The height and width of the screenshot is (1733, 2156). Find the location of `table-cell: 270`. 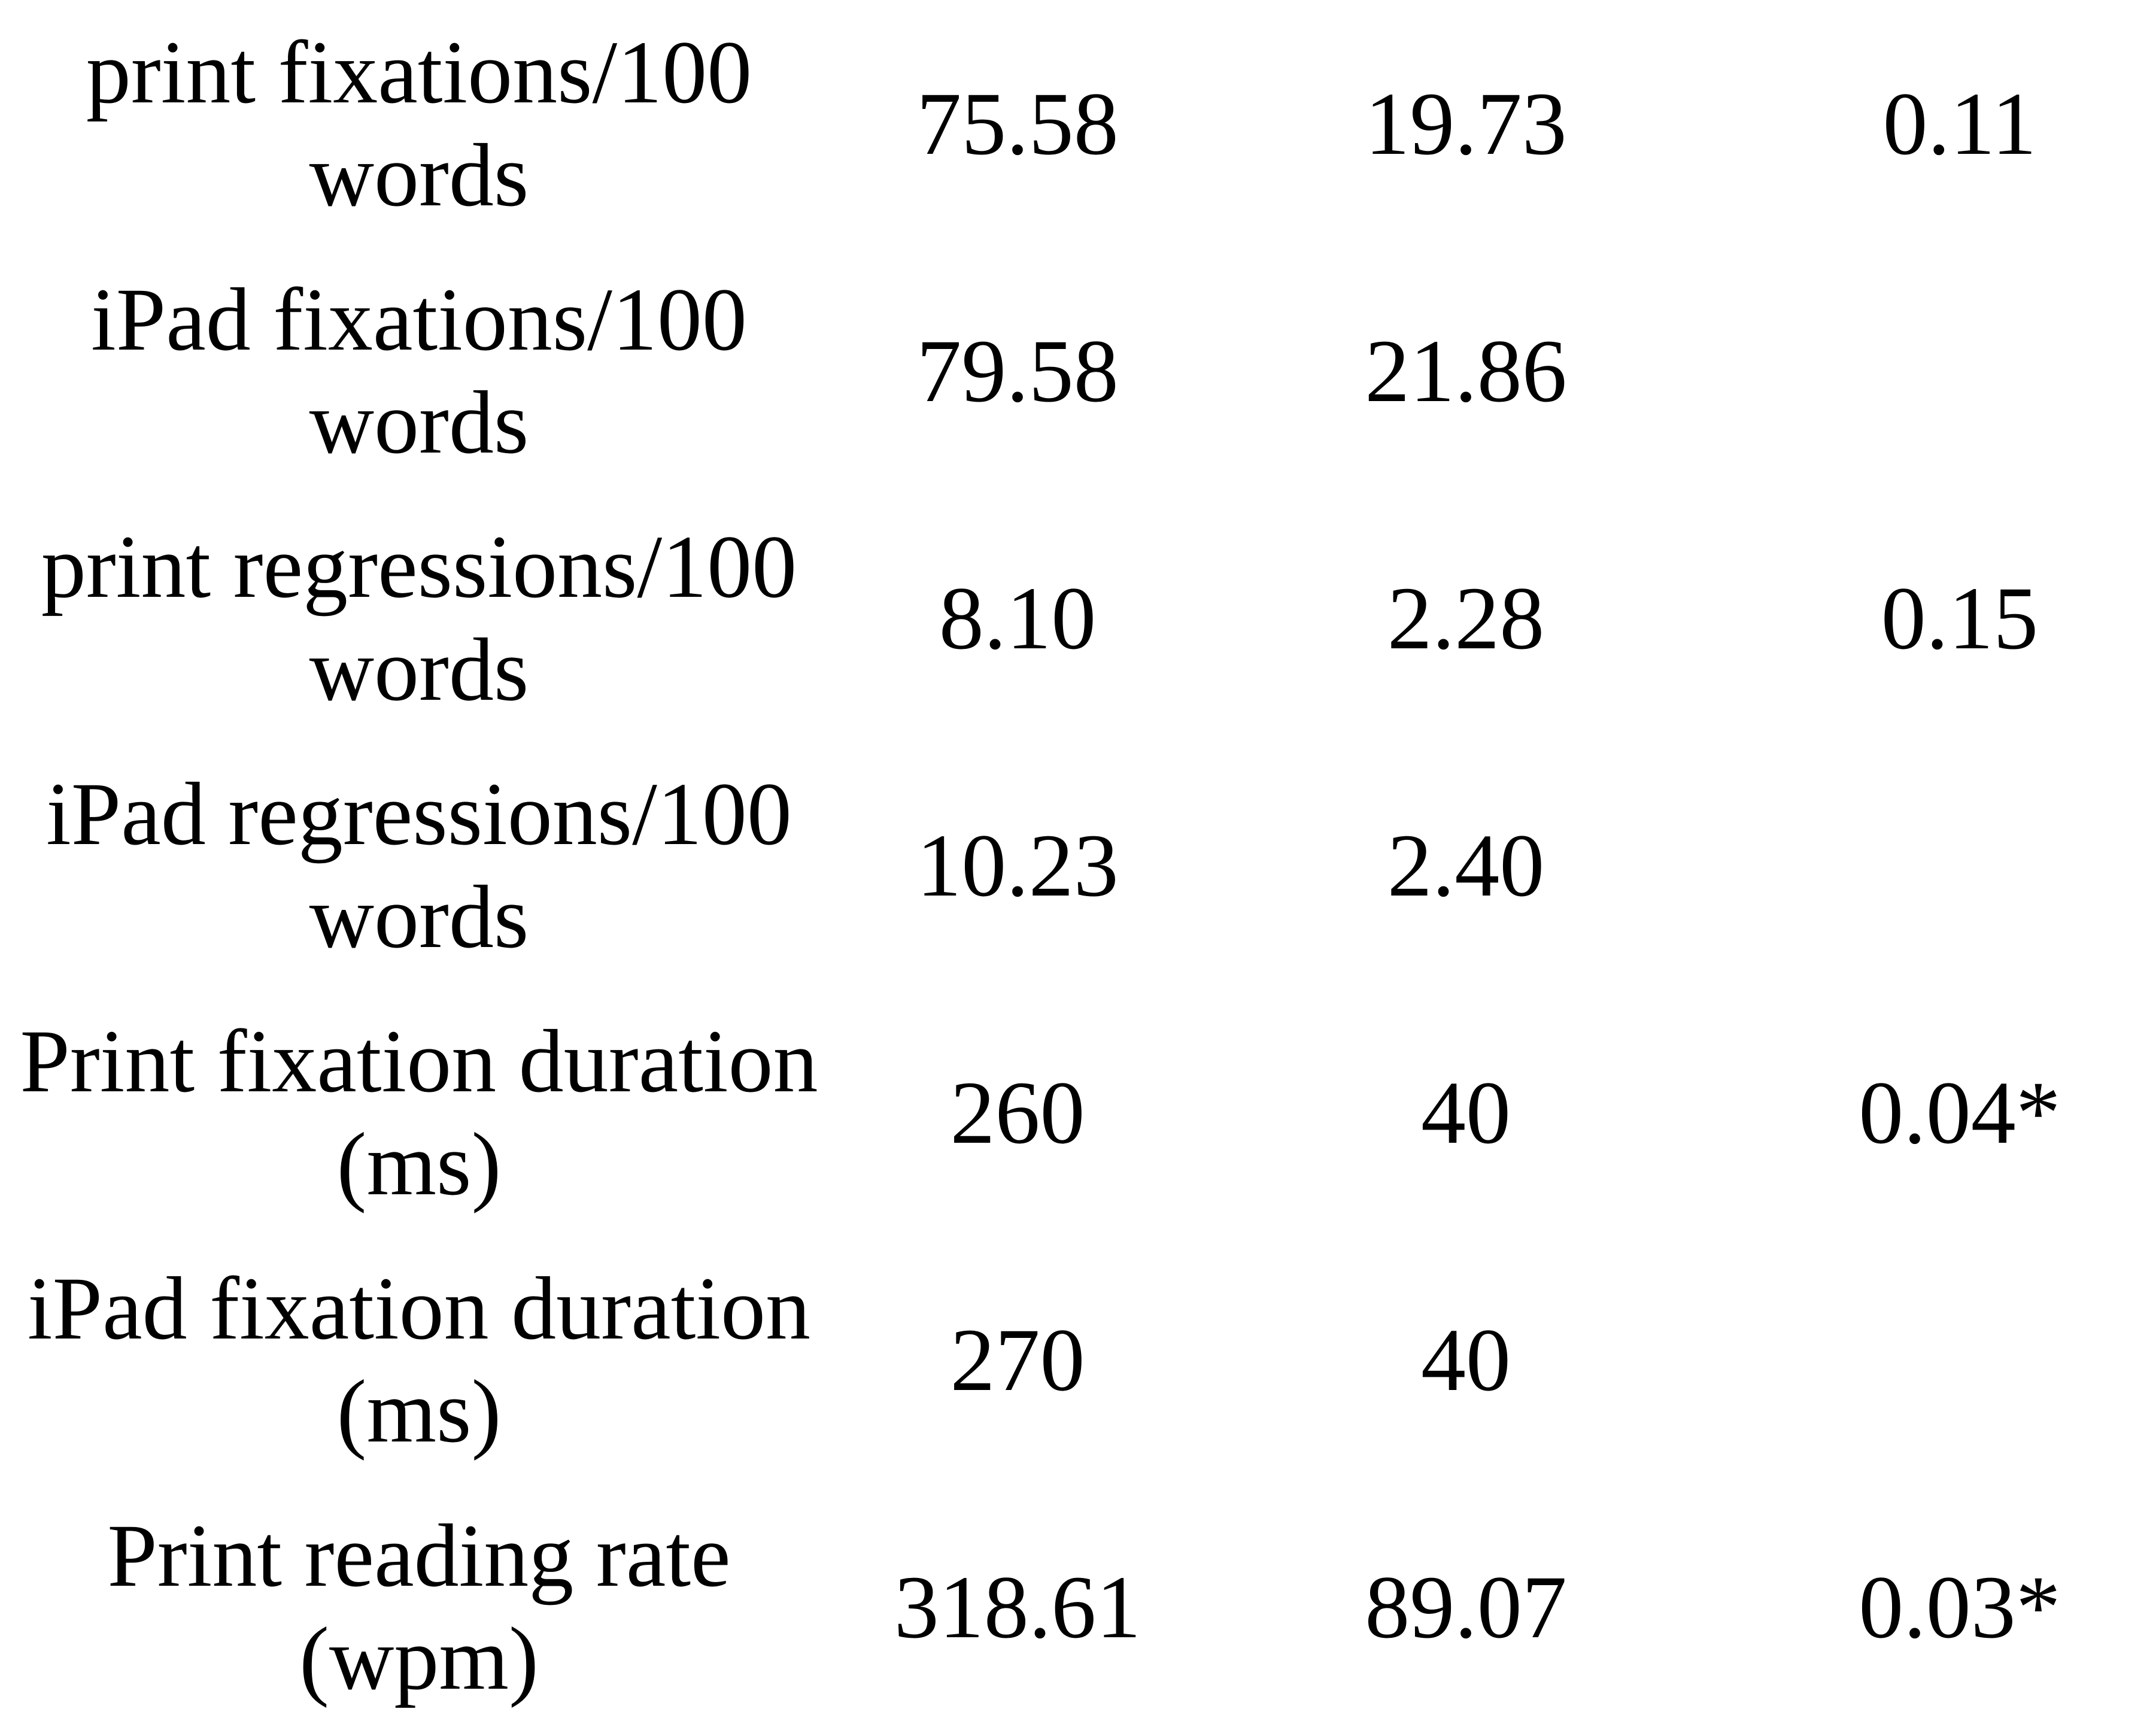

table-cell: 270 is located at coordinates (1018, 1360).